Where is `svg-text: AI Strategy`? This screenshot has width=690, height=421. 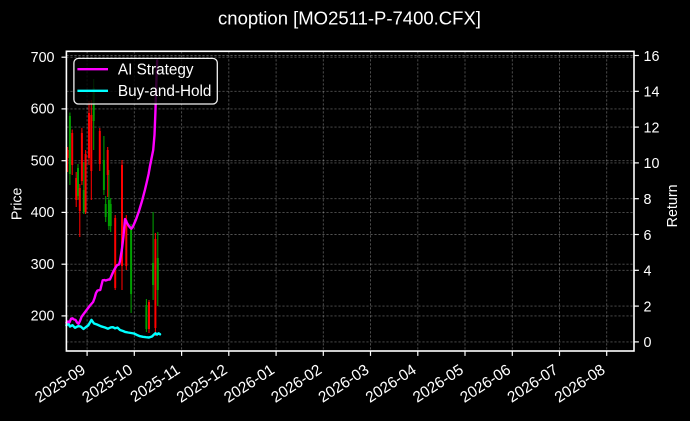
svg-text: AI Strategy is located at coordinates (156, 70).